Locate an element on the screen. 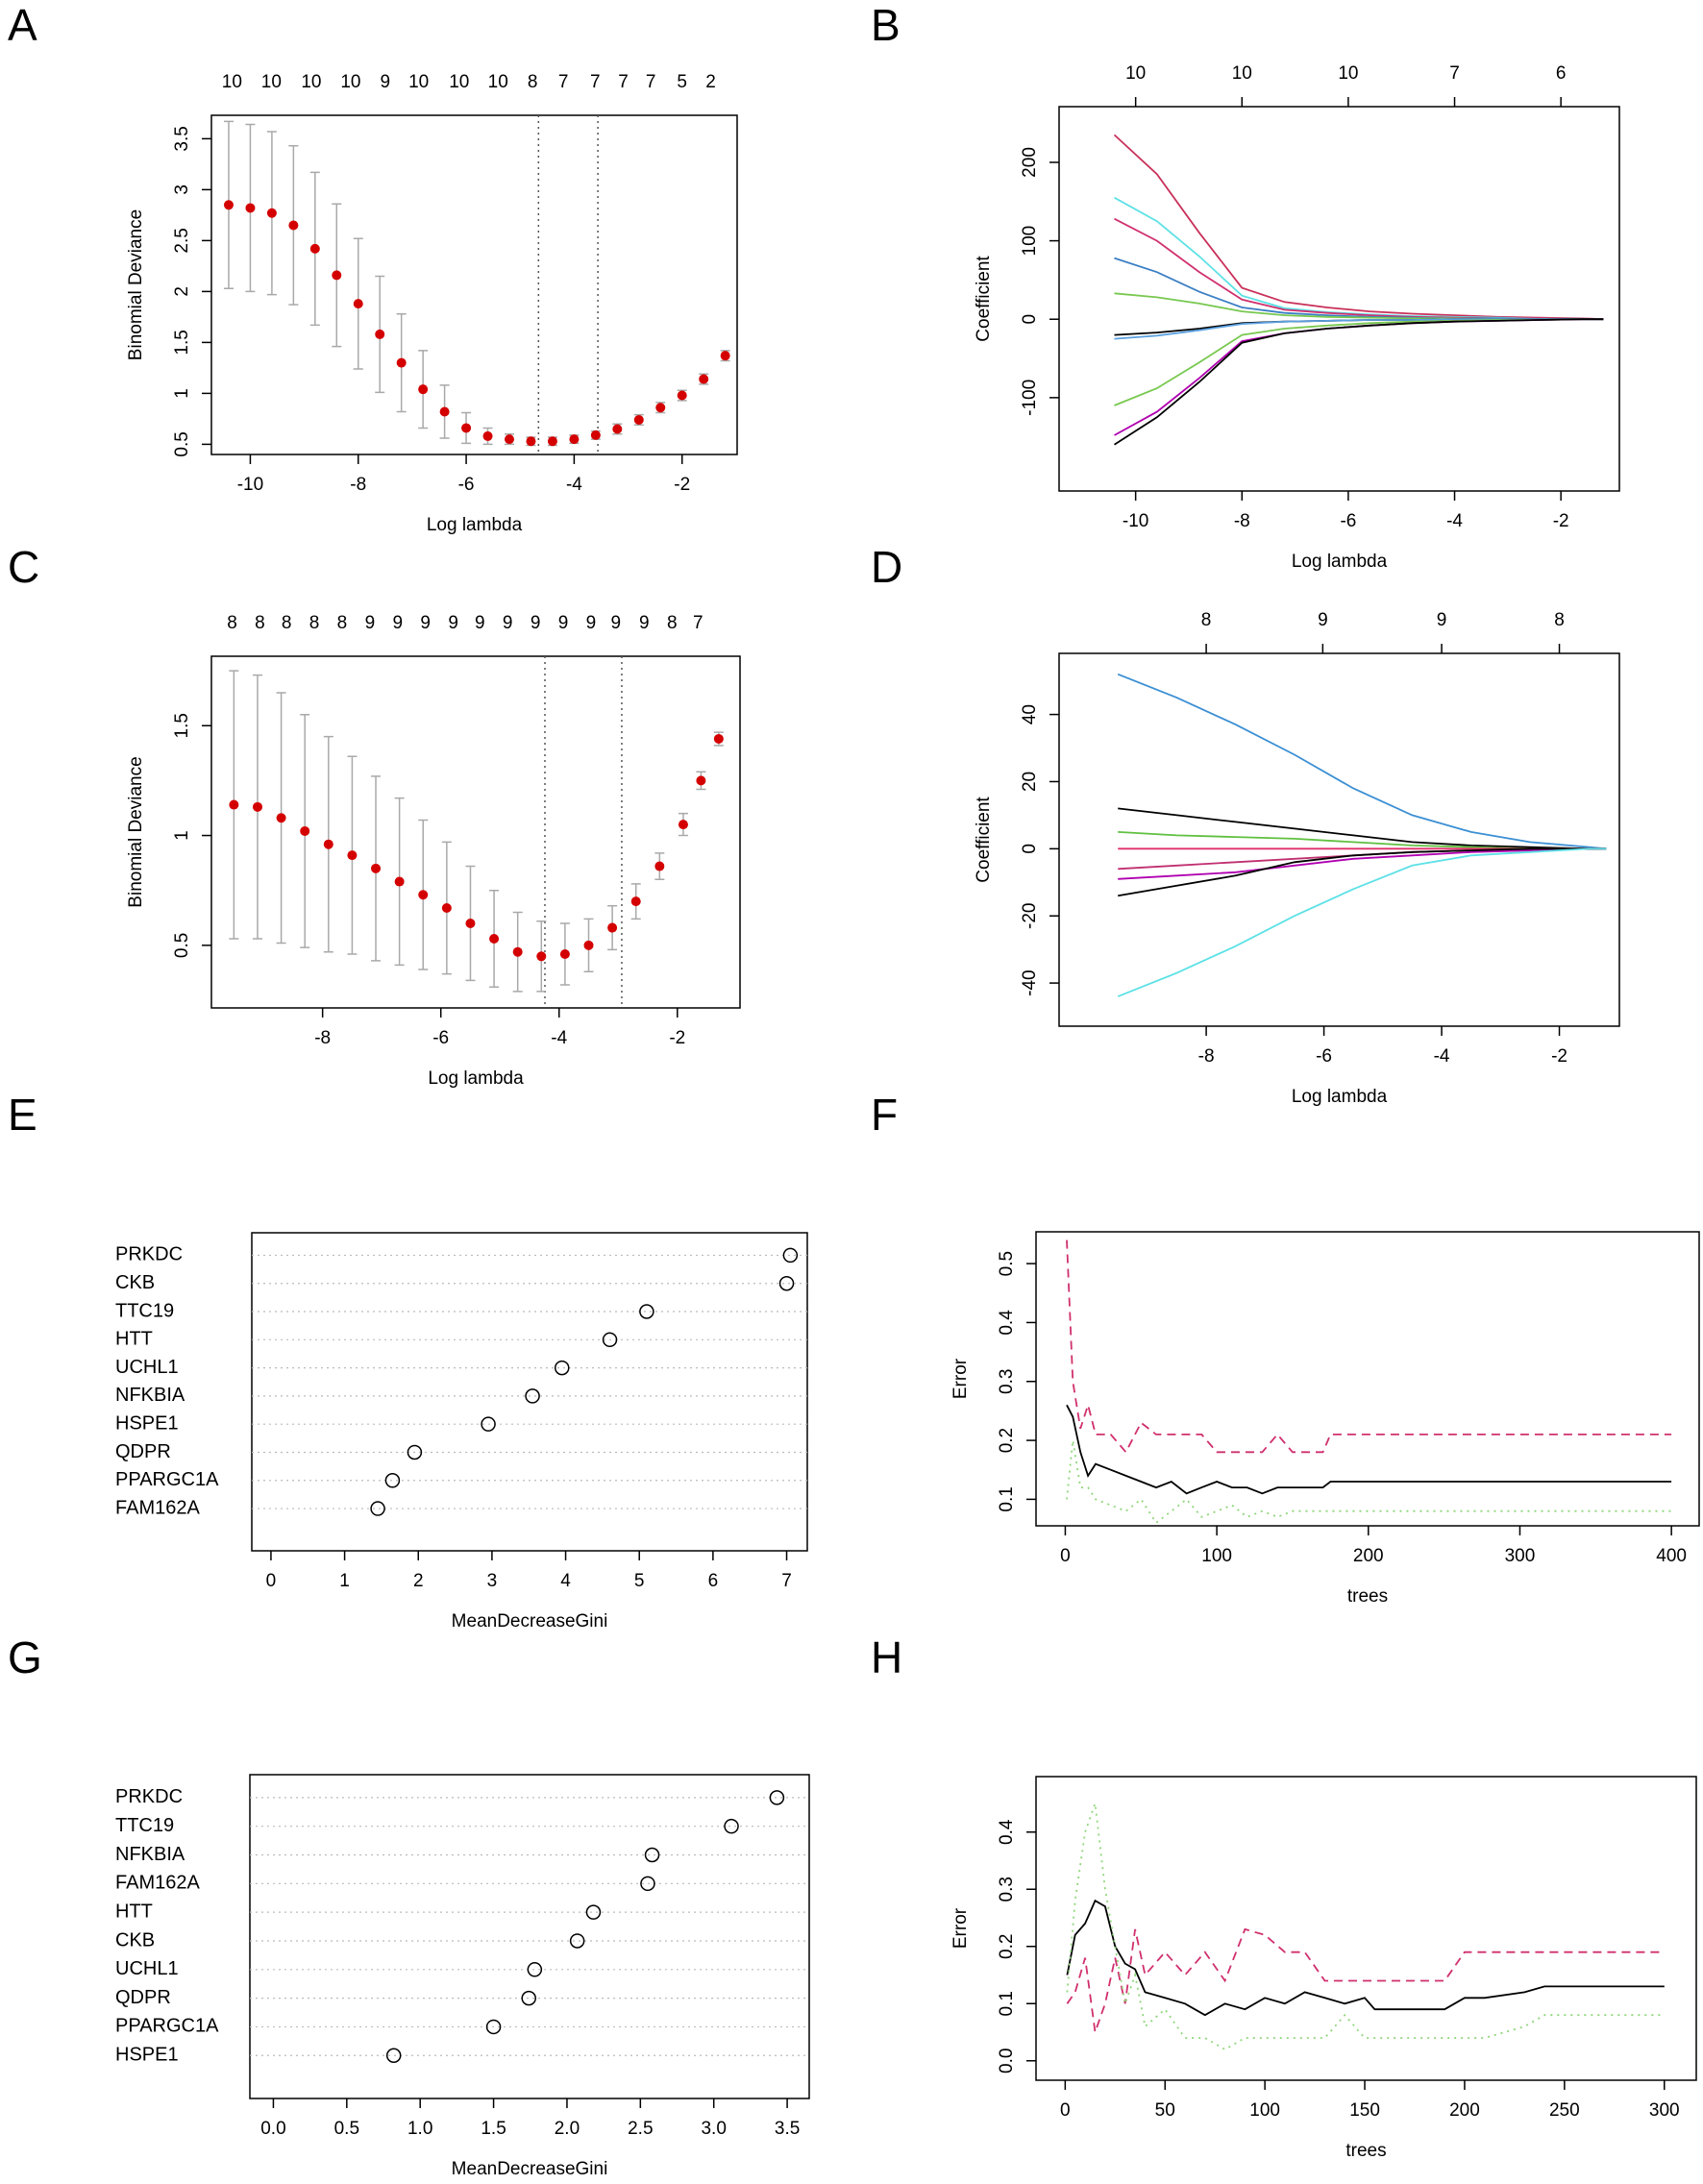 The width and height of the screenshot is (1703, 2184). top-tick-label: 5 is located at coordinates (682, 82).